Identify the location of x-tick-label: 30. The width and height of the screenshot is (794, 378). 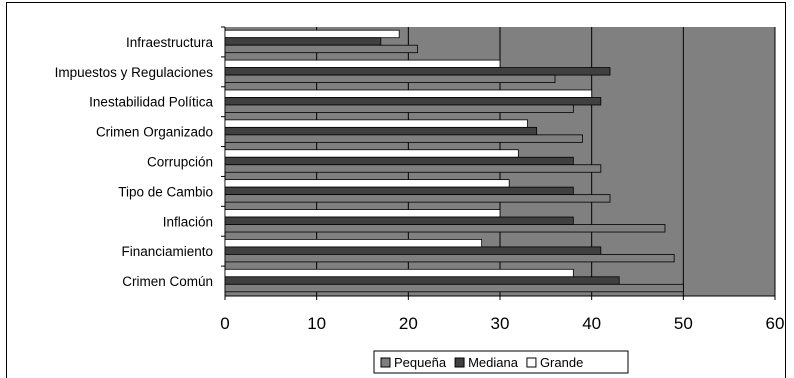
(500, 323).